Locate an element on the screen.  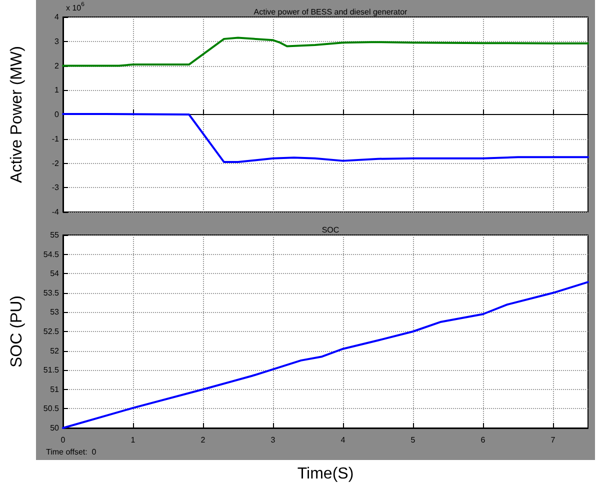
x-tick-label: 1 is located at coordinates (133, 440).